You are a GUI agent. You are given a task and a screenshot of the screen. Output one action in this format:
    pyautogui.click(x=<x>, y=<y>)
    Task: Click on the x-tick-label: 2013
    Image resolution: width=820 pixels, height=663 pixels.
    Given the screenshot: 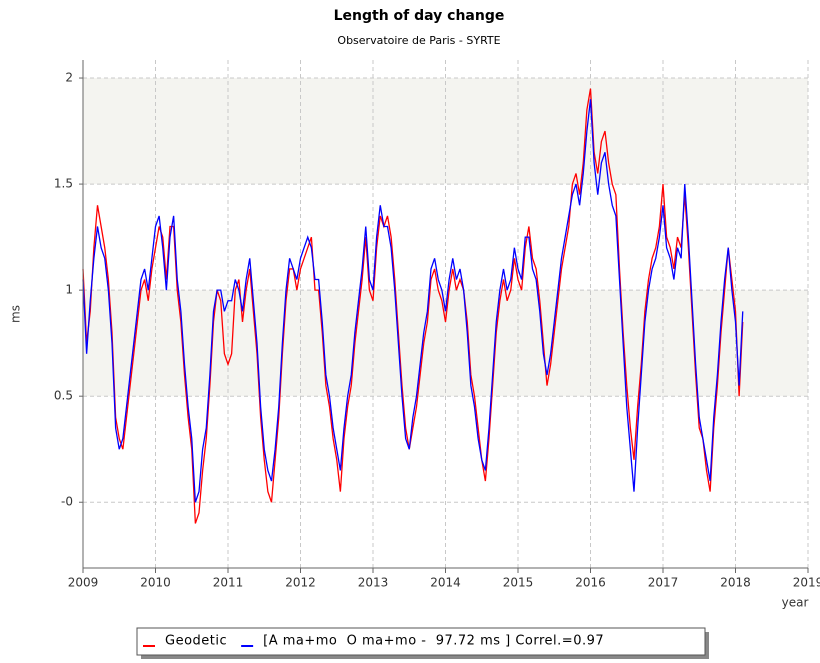 What is the action you would take?
    pyautogui.click(x=373, y=583)
    